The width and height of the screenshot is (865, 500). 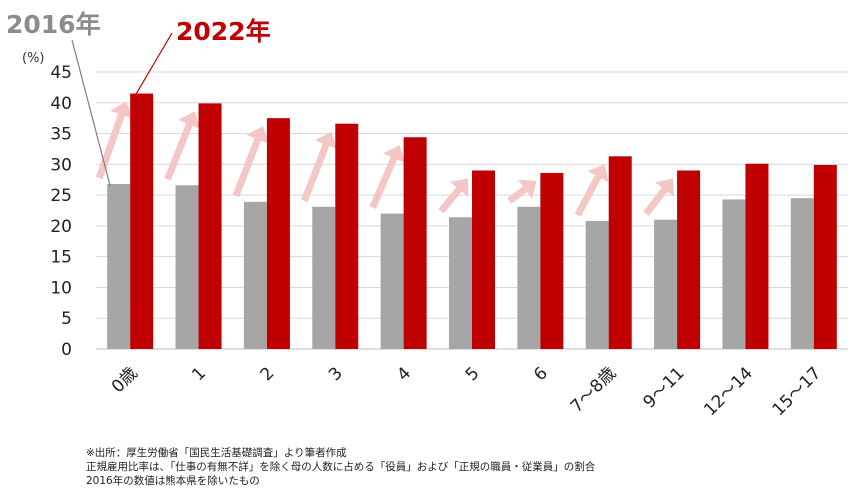 What do you see at coordinates (61, 227) in the screenshot?
I see `y-tick-label: 20` at bounding box center [61, 227].